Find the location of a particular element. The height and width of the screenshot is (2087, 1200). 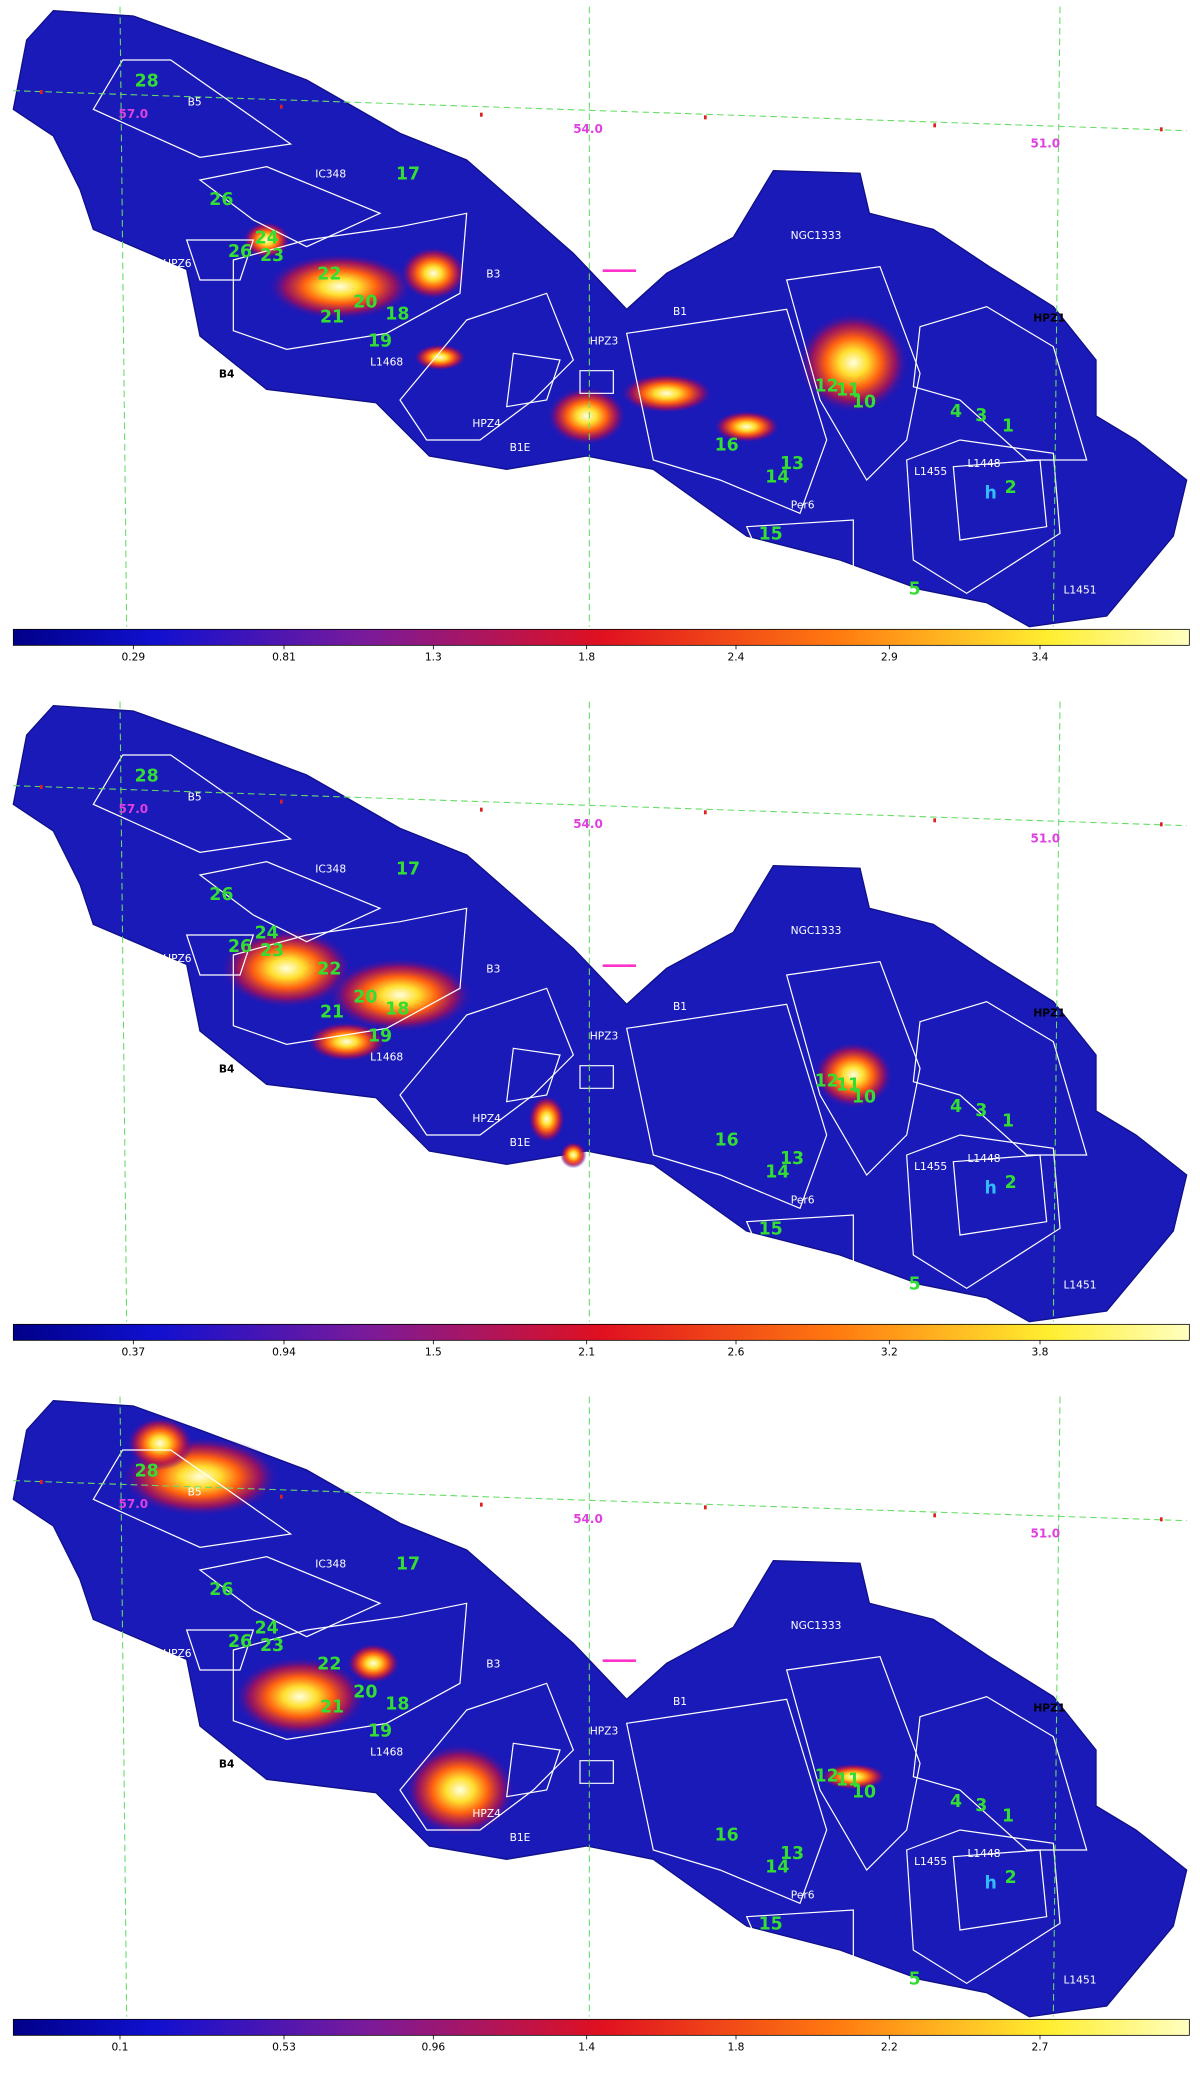

colorbar-tick-label: 2.1 is located at coordinates (586, 1351).